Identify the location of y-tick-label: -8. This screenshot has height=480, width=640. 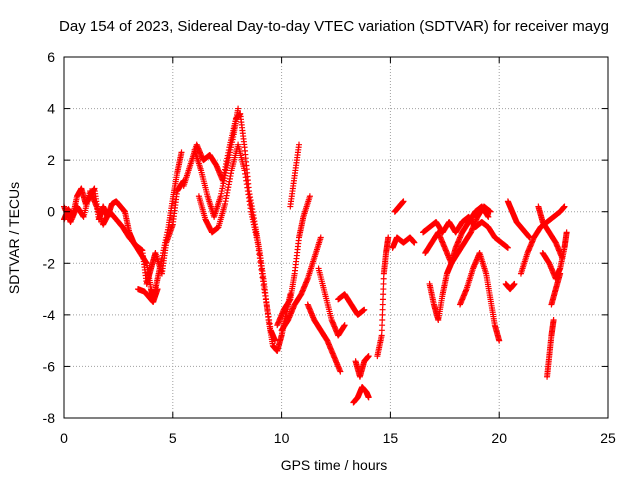
(49, 418).